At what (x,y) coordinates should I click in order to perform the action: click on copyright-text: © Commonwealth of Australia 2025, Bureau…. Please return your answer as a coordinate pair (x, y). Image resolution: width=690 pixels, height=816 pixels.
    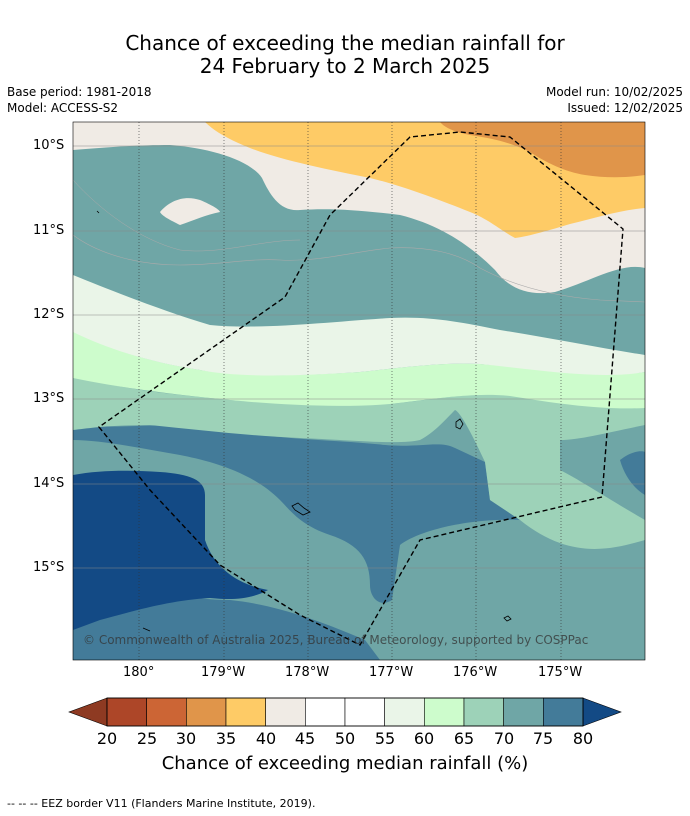
    Looking at the image, I should click on (336, 640).